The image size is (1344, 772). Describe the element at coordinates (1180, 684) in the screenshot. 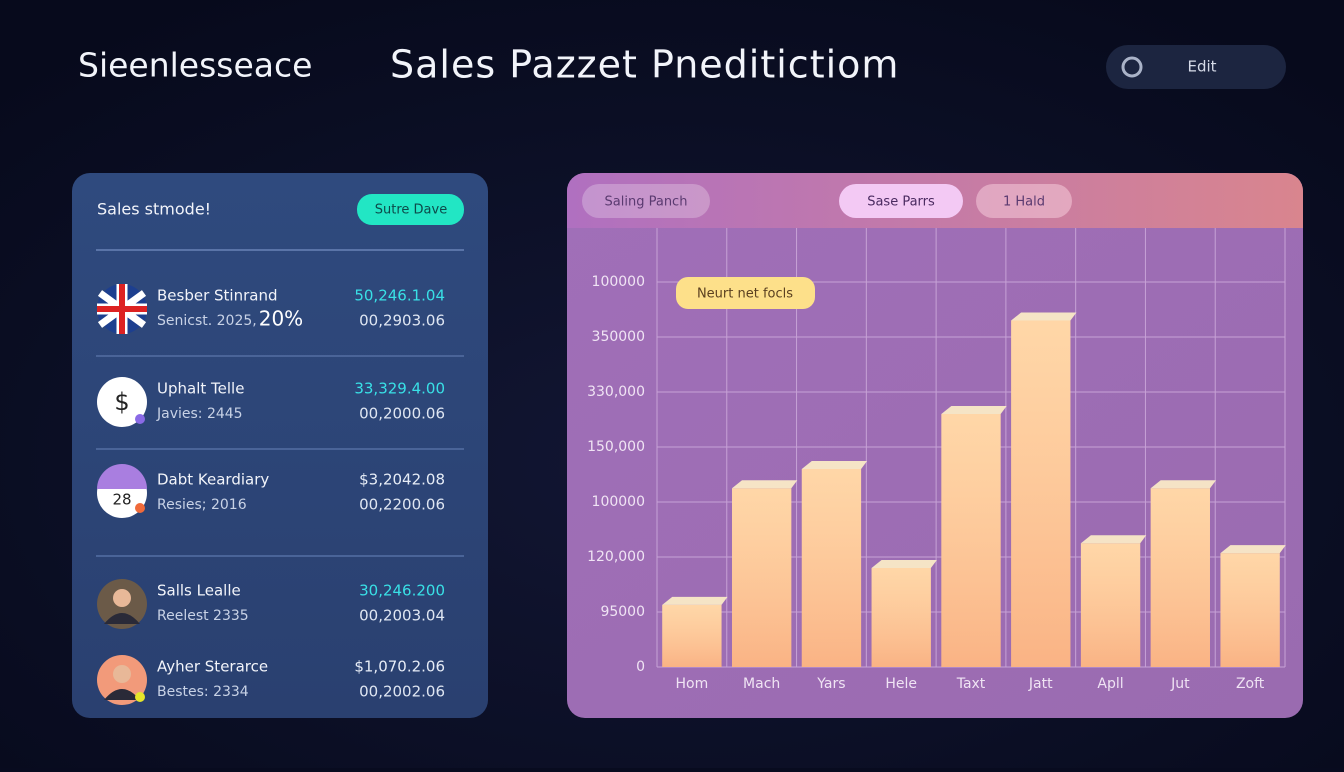

I see `x-tick-label: Jut` at that location.